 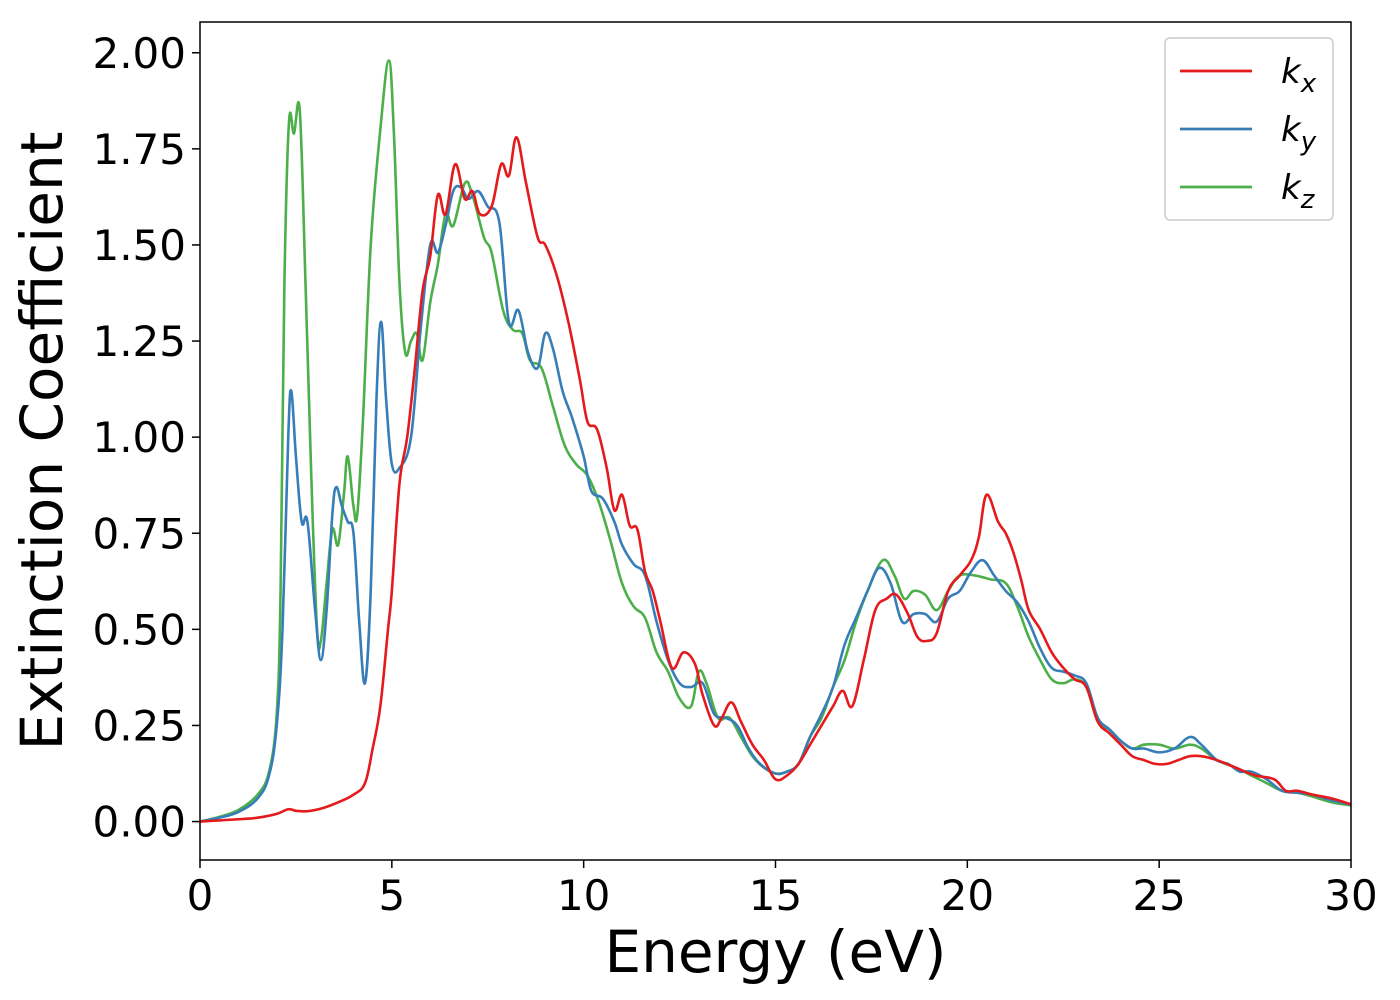 I want to click on y-tick-label: 1.25, so click(x=139, y=341).